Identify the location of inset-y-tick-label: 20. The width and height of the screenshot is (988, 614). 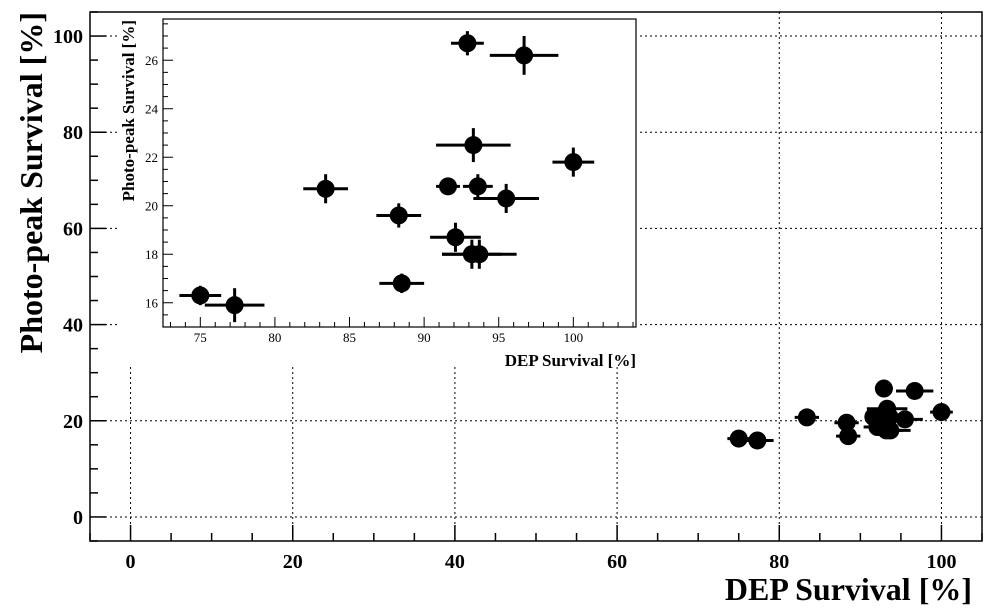
(151, 206).